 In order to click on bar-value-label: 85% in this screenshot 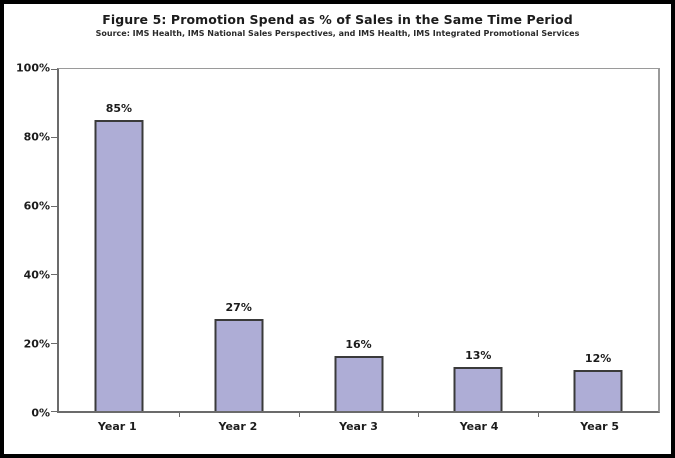, I will do `click(119, 109)`.